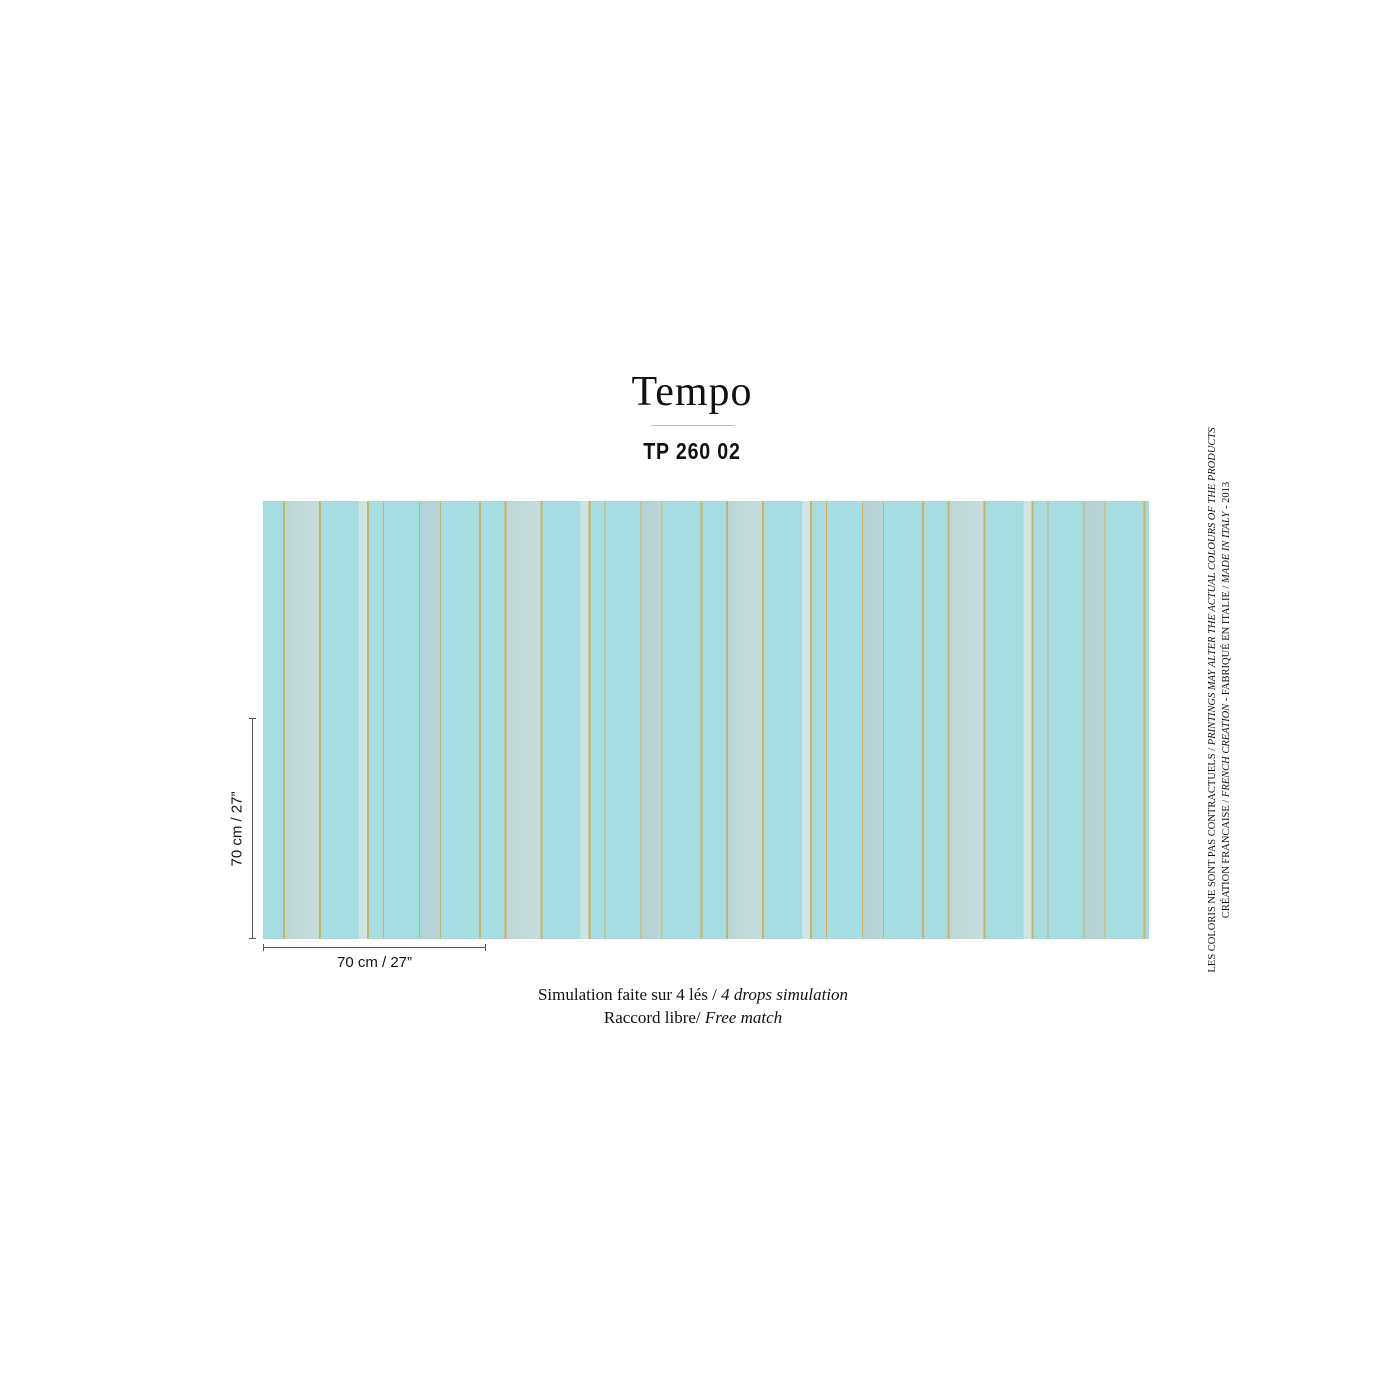 This screenshot has height=1400, width=1400. What do you see at coordinates (252, 828) in the screenshot?
I see `height-dimension-line` at bounding box center [252, 828].